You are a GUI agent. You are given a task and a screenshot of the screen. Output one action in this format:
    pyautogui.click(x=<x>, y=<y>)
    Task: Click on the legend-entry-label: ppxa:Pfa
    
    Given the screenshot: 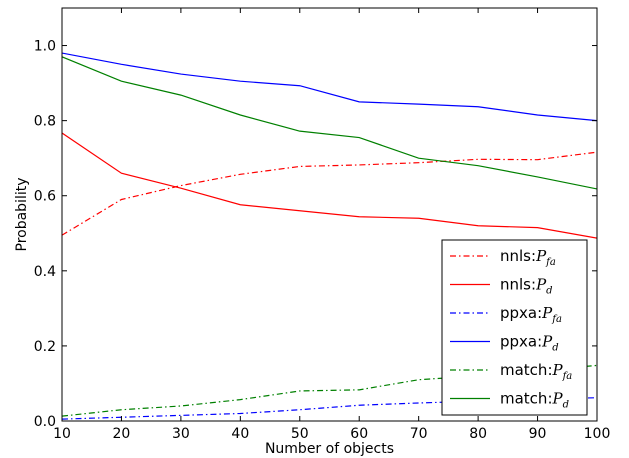 What is the action you would take?
    pyautogui.click(x=531, y=314)
    